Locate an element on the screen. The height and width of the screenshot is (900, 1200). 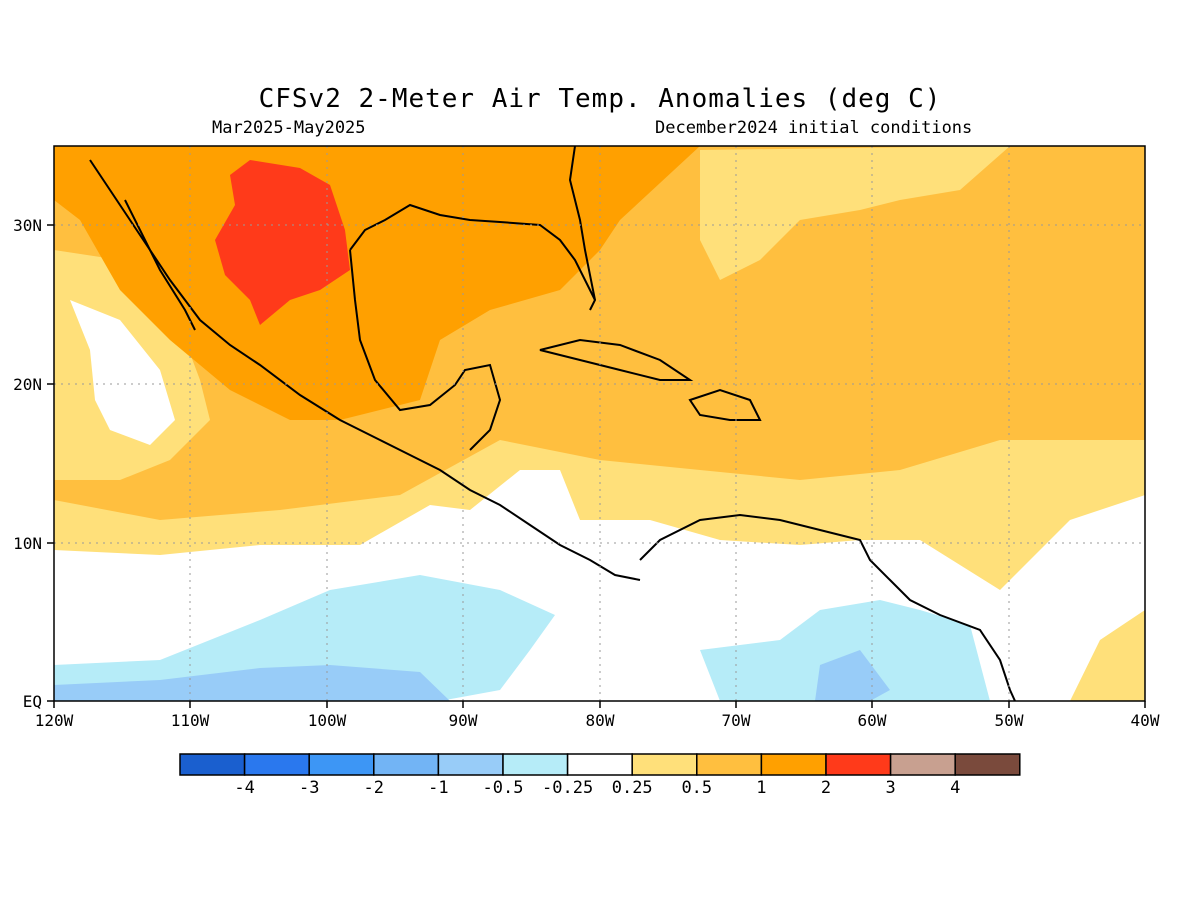
lat-label: 20N is located at coordinates (27, 384).